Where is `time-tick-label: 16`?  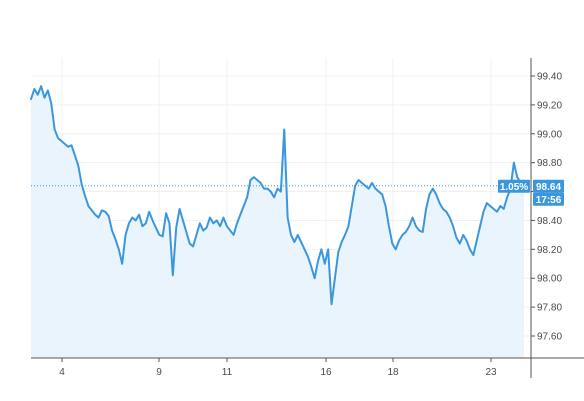
time-tick-label: 16 is located at coordinates (326, 372).